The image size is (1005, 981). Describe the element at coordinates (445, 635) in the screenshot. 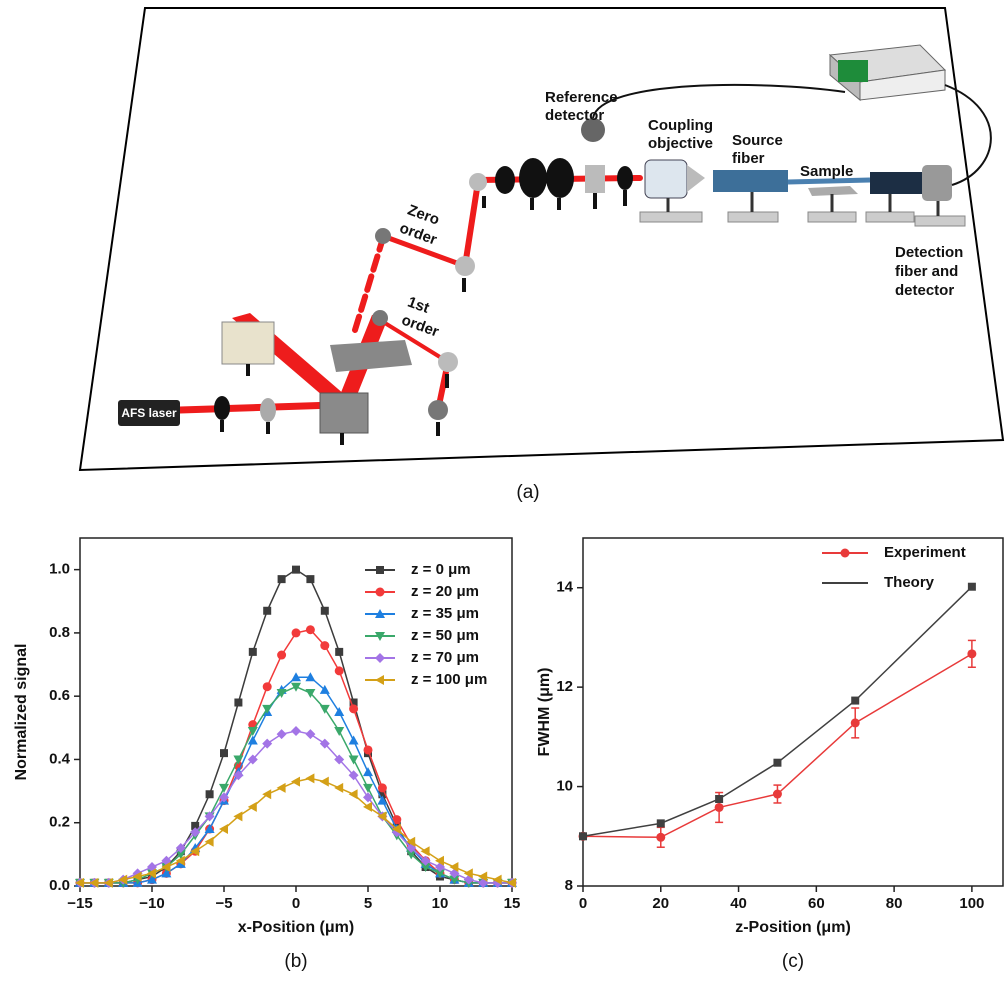

I see `legend-label: z = 50 μm` at that location.